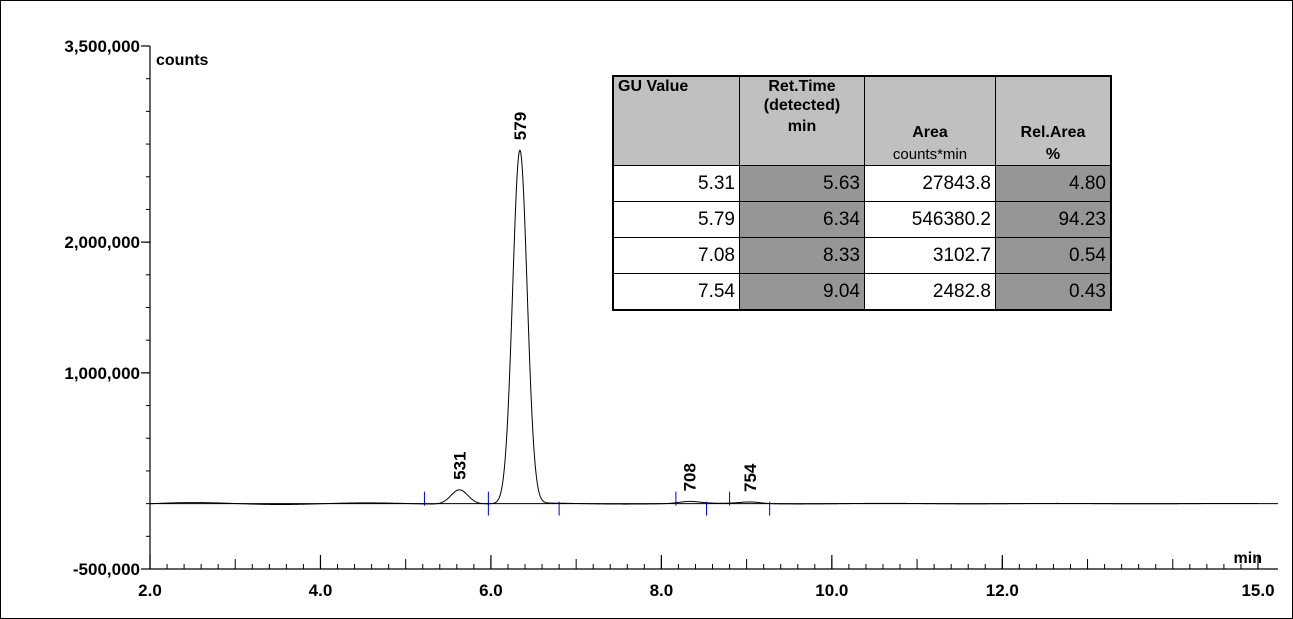  What do you see at coordinates (831, 590) in the screenshot?
I see `x-tick-label: 10.0` at bounding box center [831, 590].